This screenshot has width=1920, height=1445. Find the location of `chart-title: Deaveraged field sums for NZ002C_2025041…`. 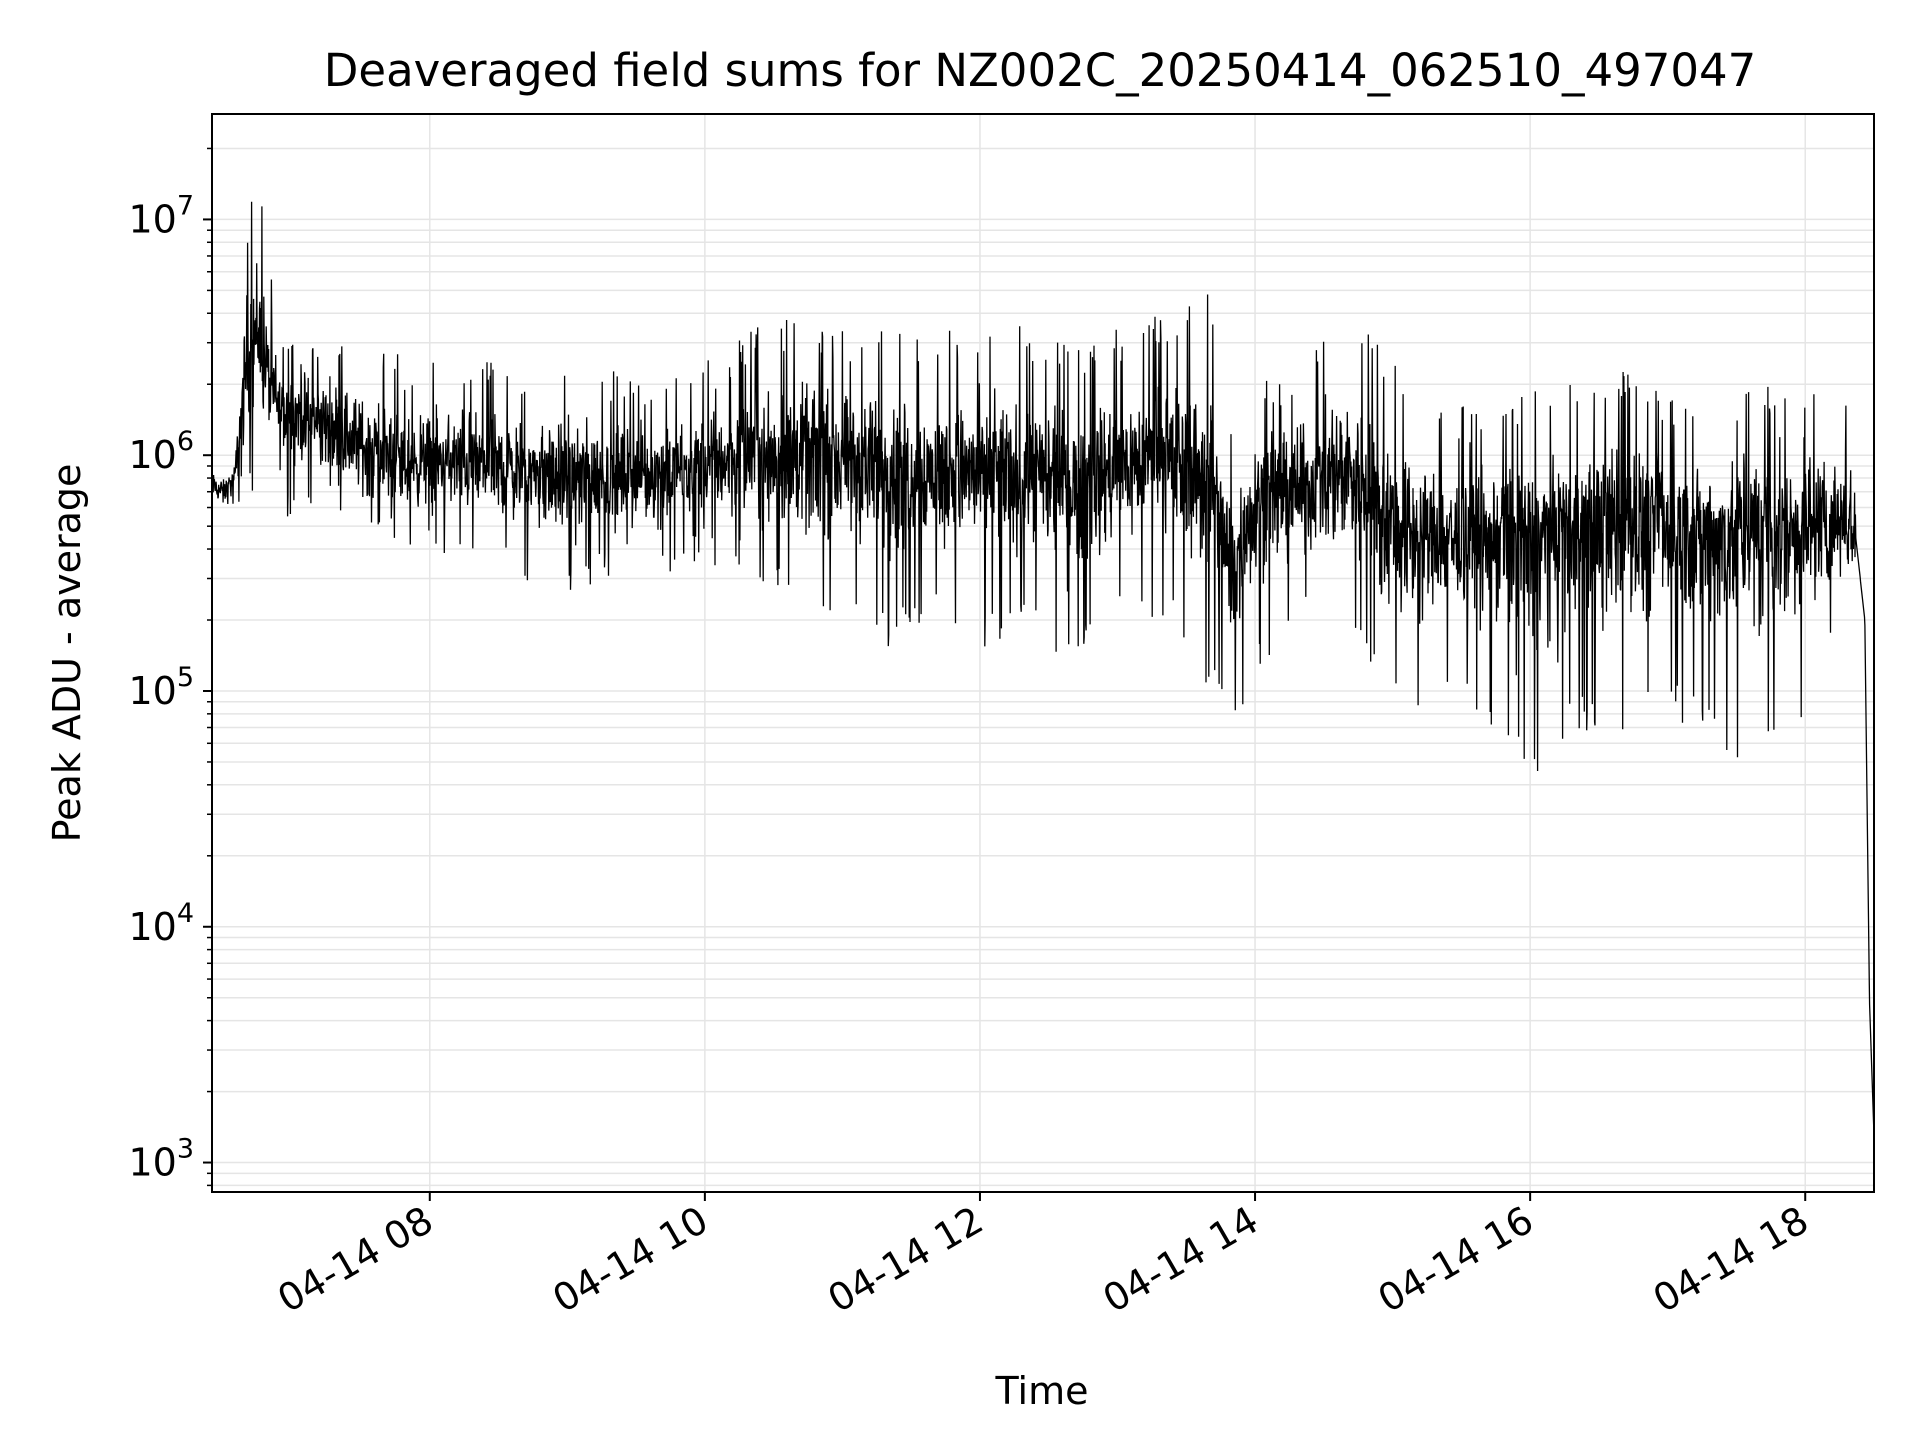

chart-title: Deaveraged field sums for NZ002C_2025041… is located at coordinates (1040, 70).